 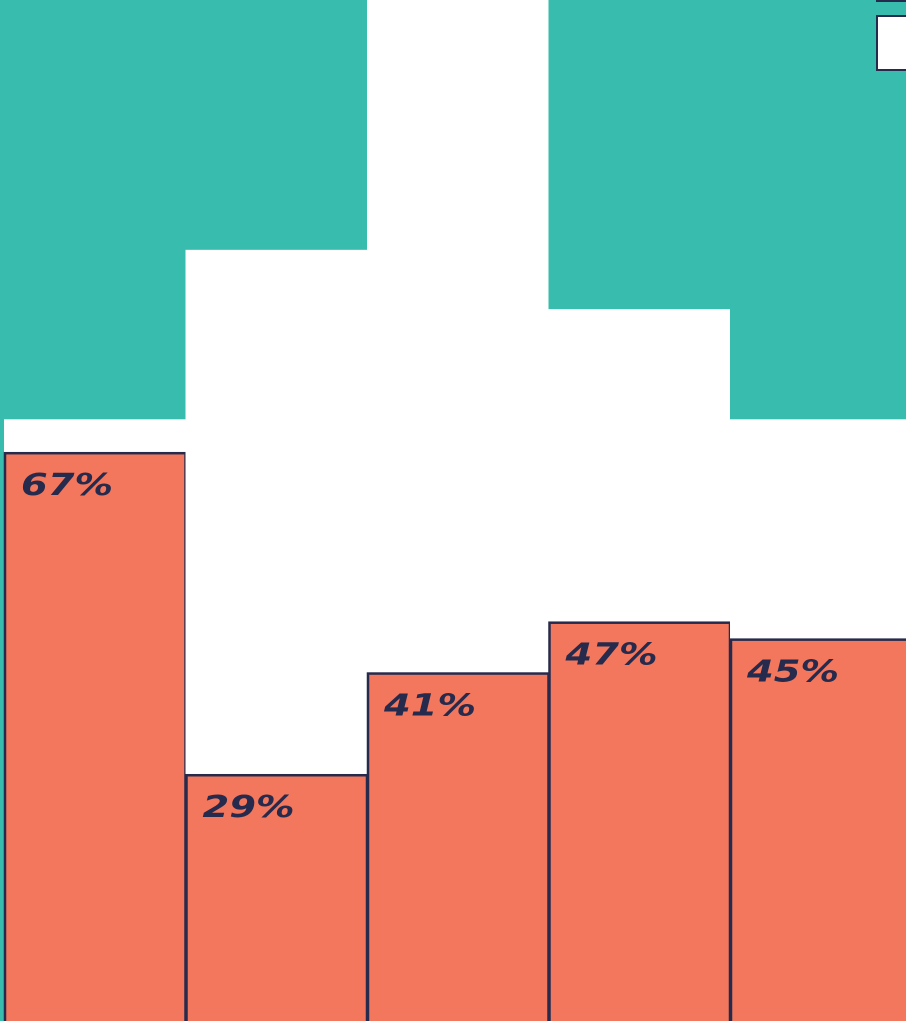 What do you see at coordinates (610, 655) in the screenshot?
I see `bar-value-label-4: 47%` at bounding box center [610, 655].